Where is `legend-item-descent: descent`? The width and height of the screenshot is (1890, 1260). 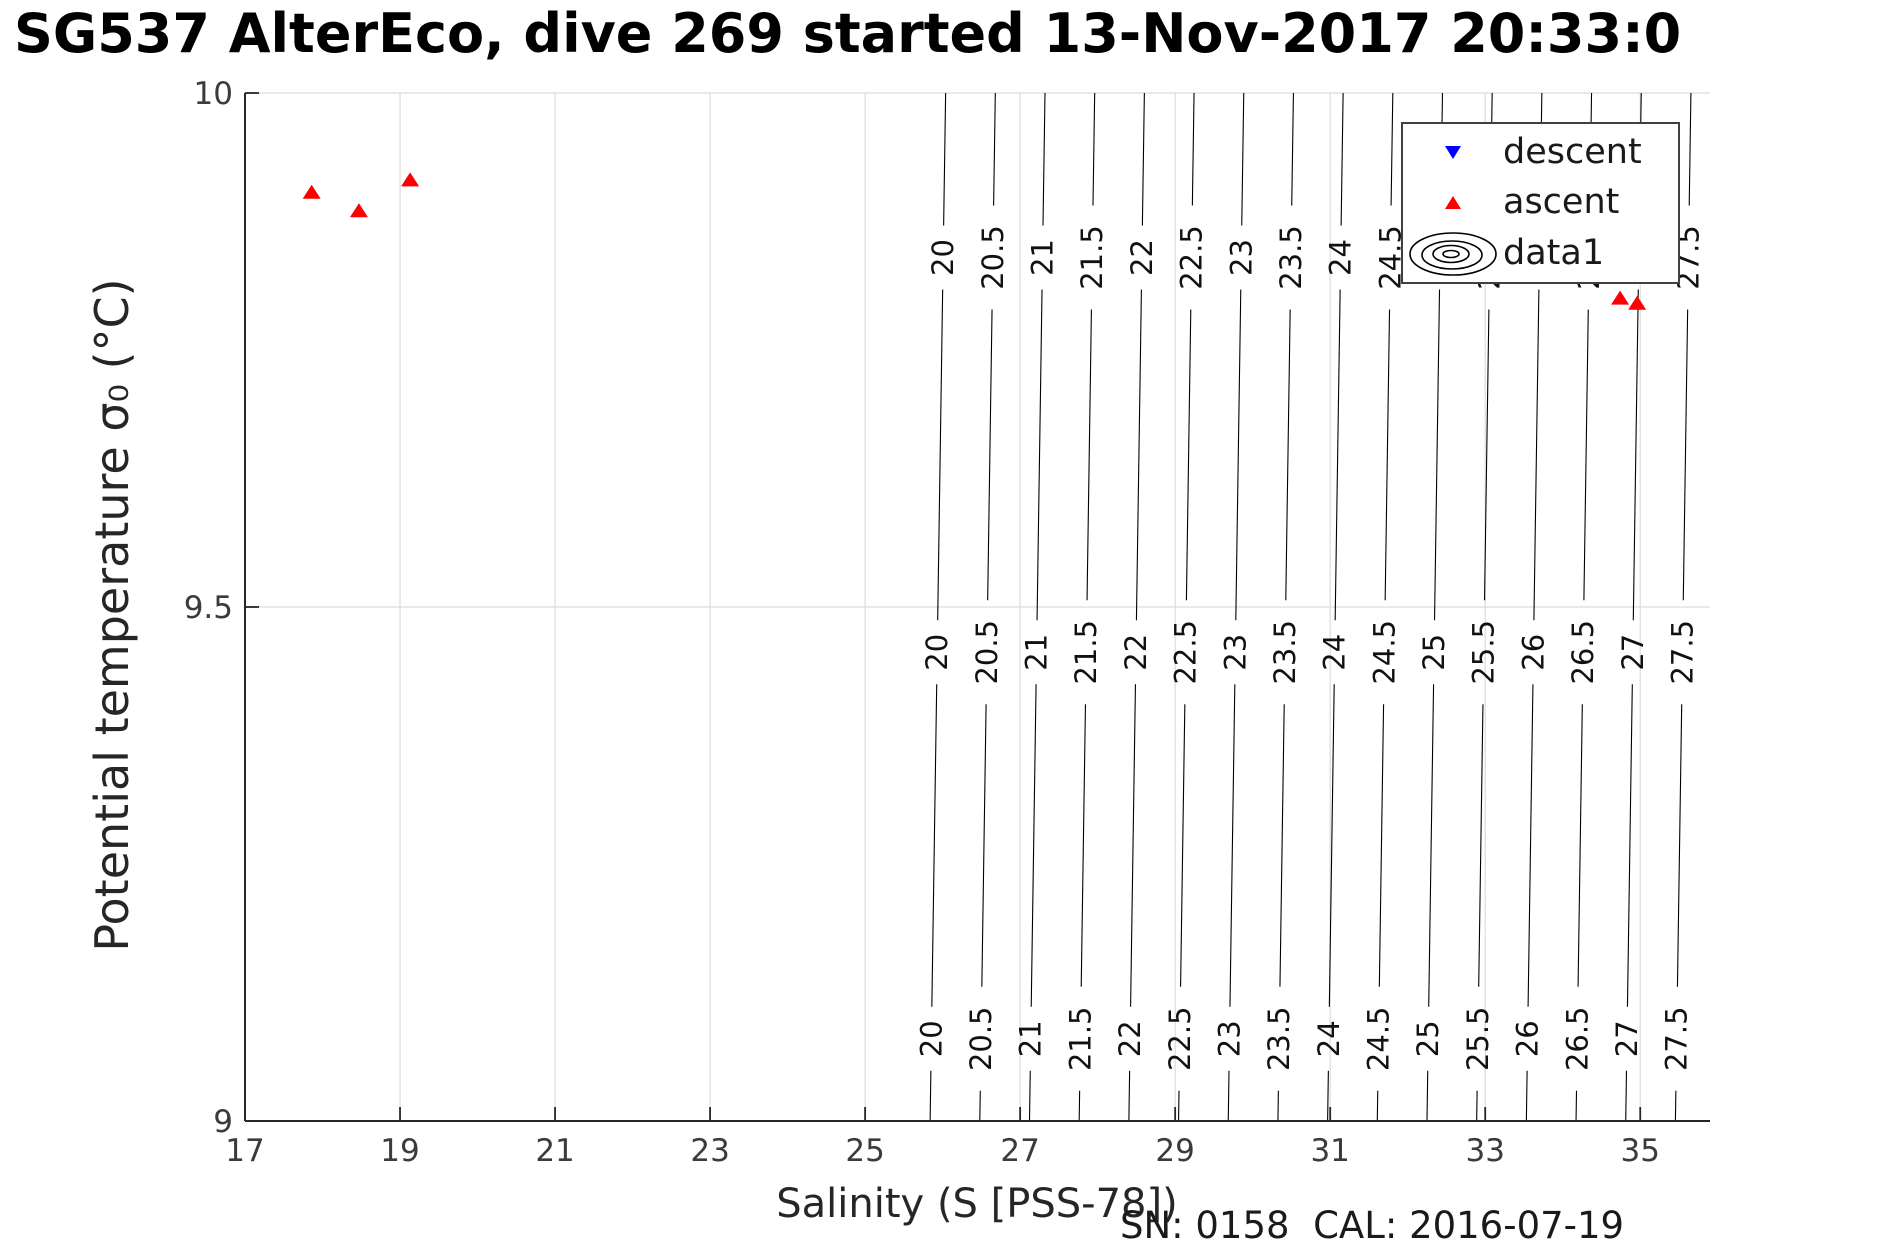 legend-item-descent: descent is located at coordinates (1540, 152).